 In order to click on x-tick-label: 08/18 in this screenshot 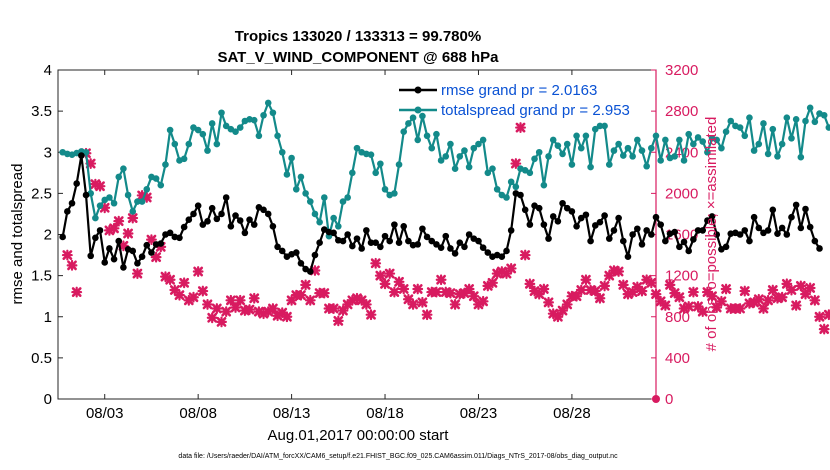, I will do `click(385, 413)`.